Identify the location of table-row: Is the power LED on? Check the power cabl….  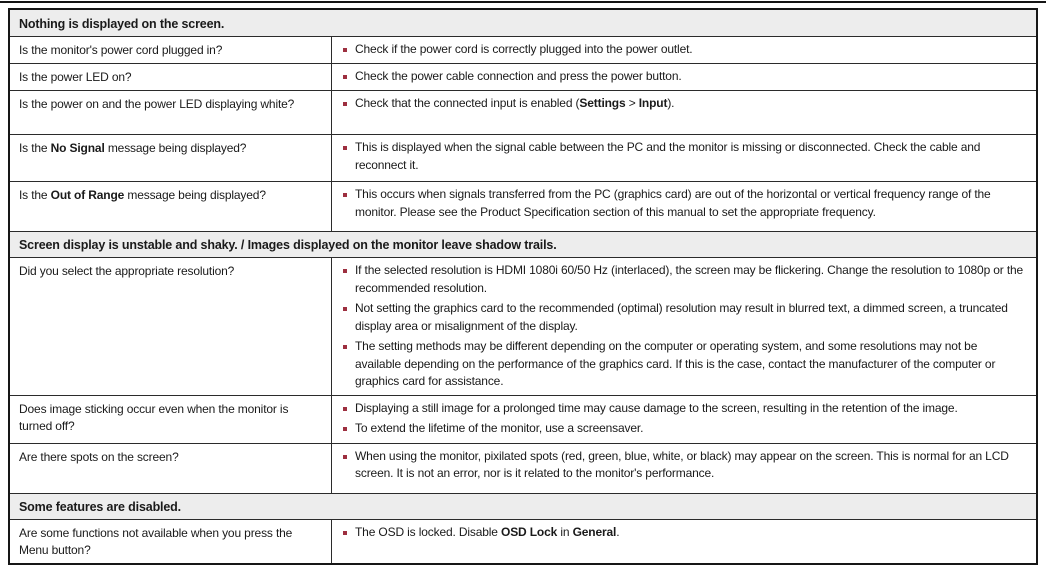
(523, 76).